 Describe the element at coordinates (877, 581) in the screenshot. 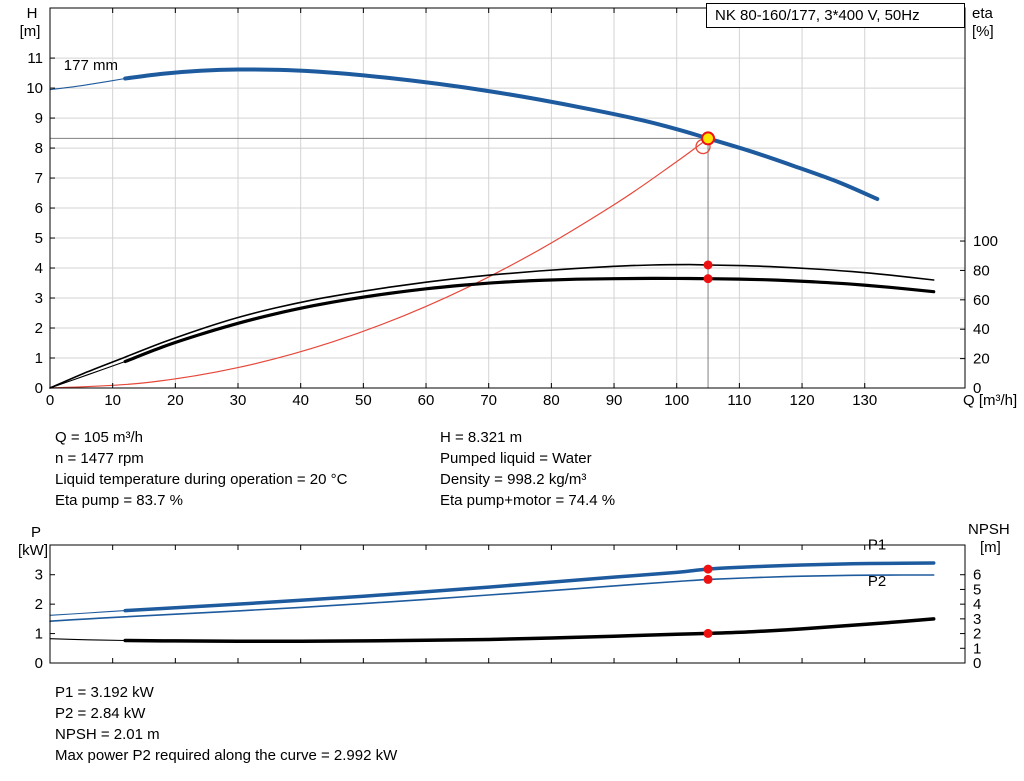

I see `curve-label: P2` at that location.